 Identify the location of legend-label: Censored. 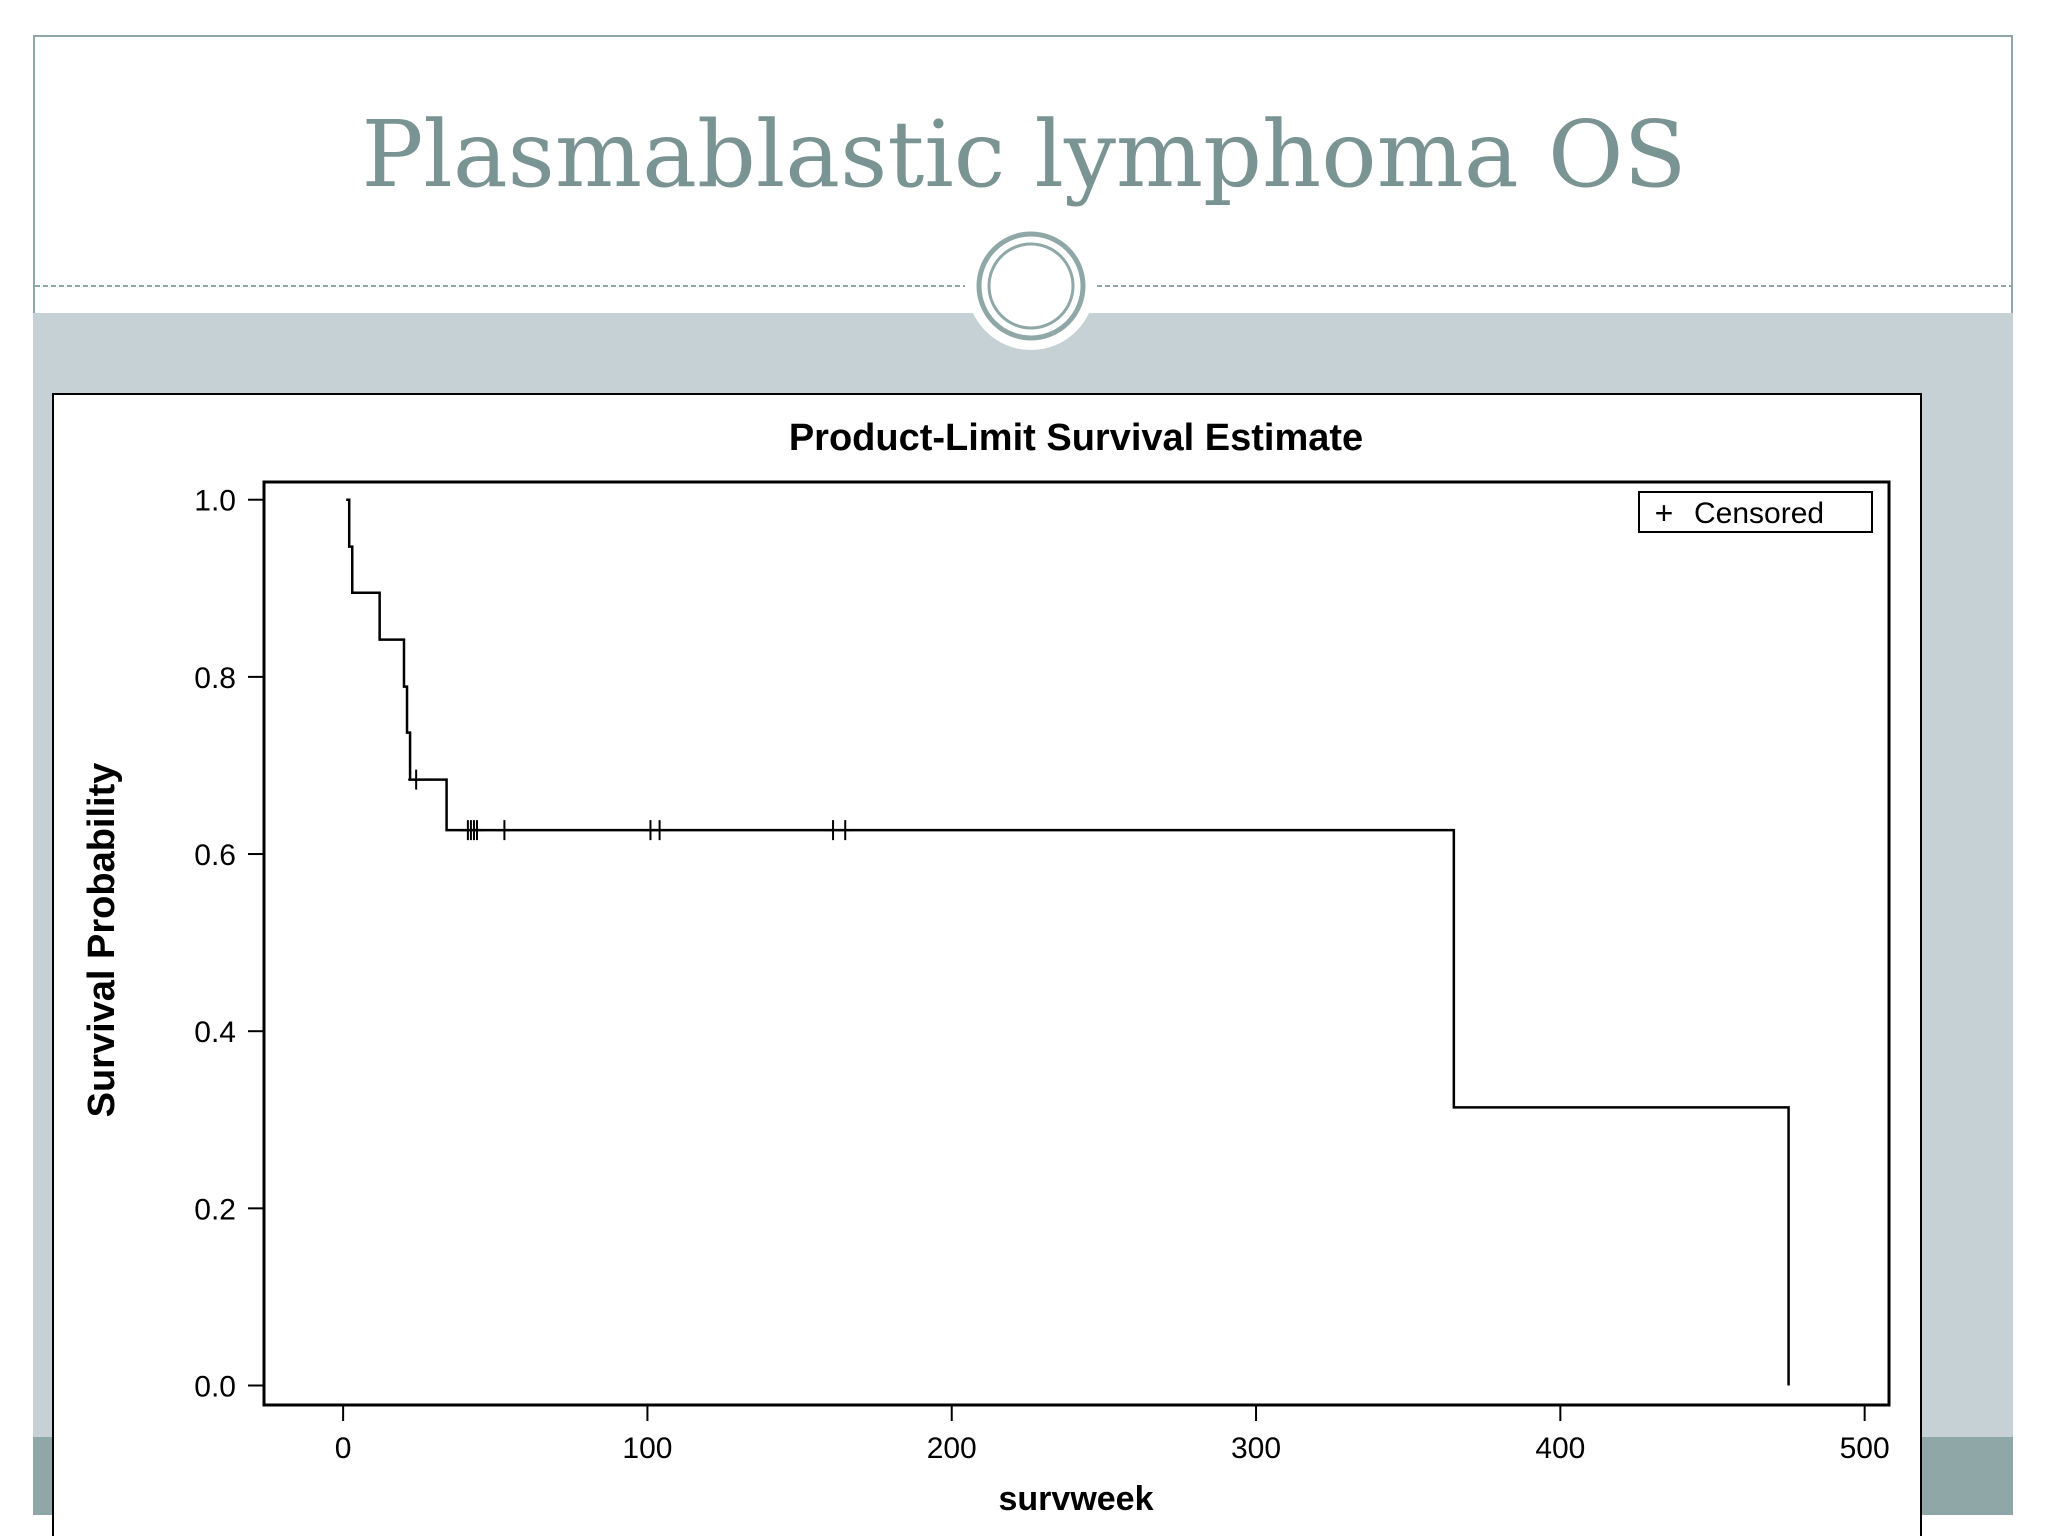
(1759, 513).